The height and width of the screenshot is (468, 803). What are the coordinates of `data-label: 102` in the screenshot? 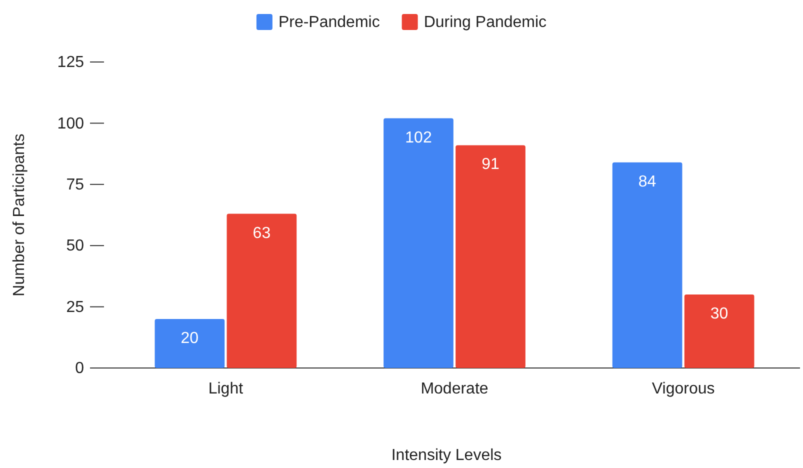 It's located at (418, 137).